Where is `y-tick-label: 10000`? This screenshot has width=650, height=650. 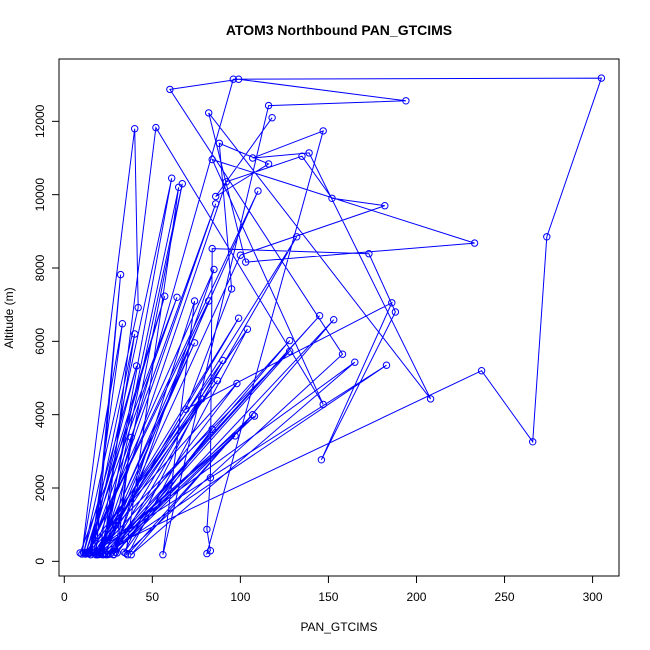 y-tick-label: 10000 is located at coordinates (40, 195).